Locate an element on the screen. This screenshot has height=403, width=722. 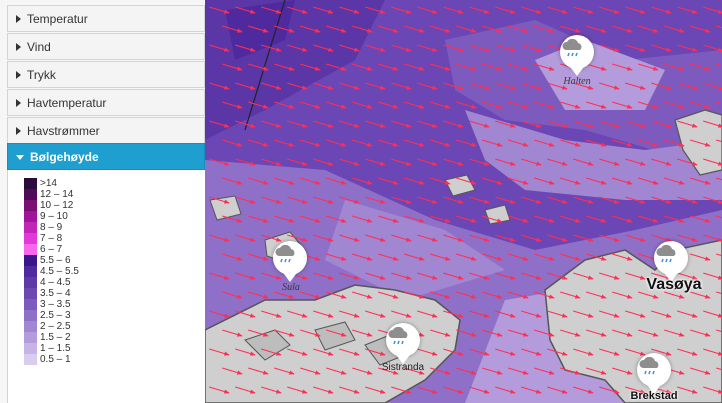
weather-marker-vasoya is located at coordinates (671, 261).